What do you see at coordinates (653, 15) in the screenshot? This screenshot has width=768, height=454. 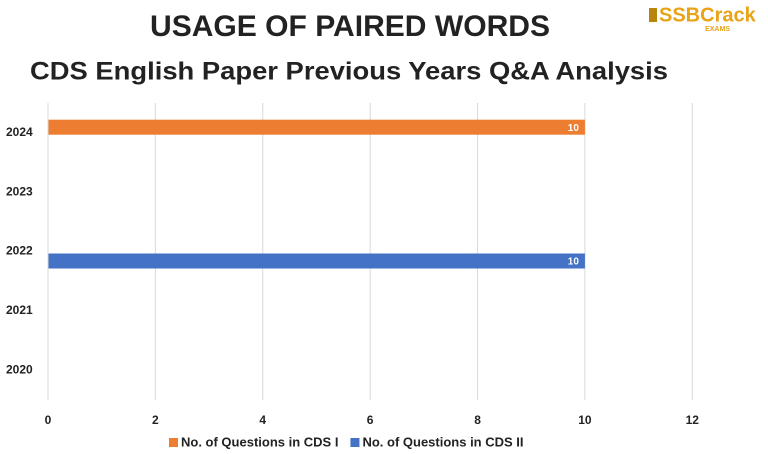 I see `logo-icon` at bounding box center [653, 15].